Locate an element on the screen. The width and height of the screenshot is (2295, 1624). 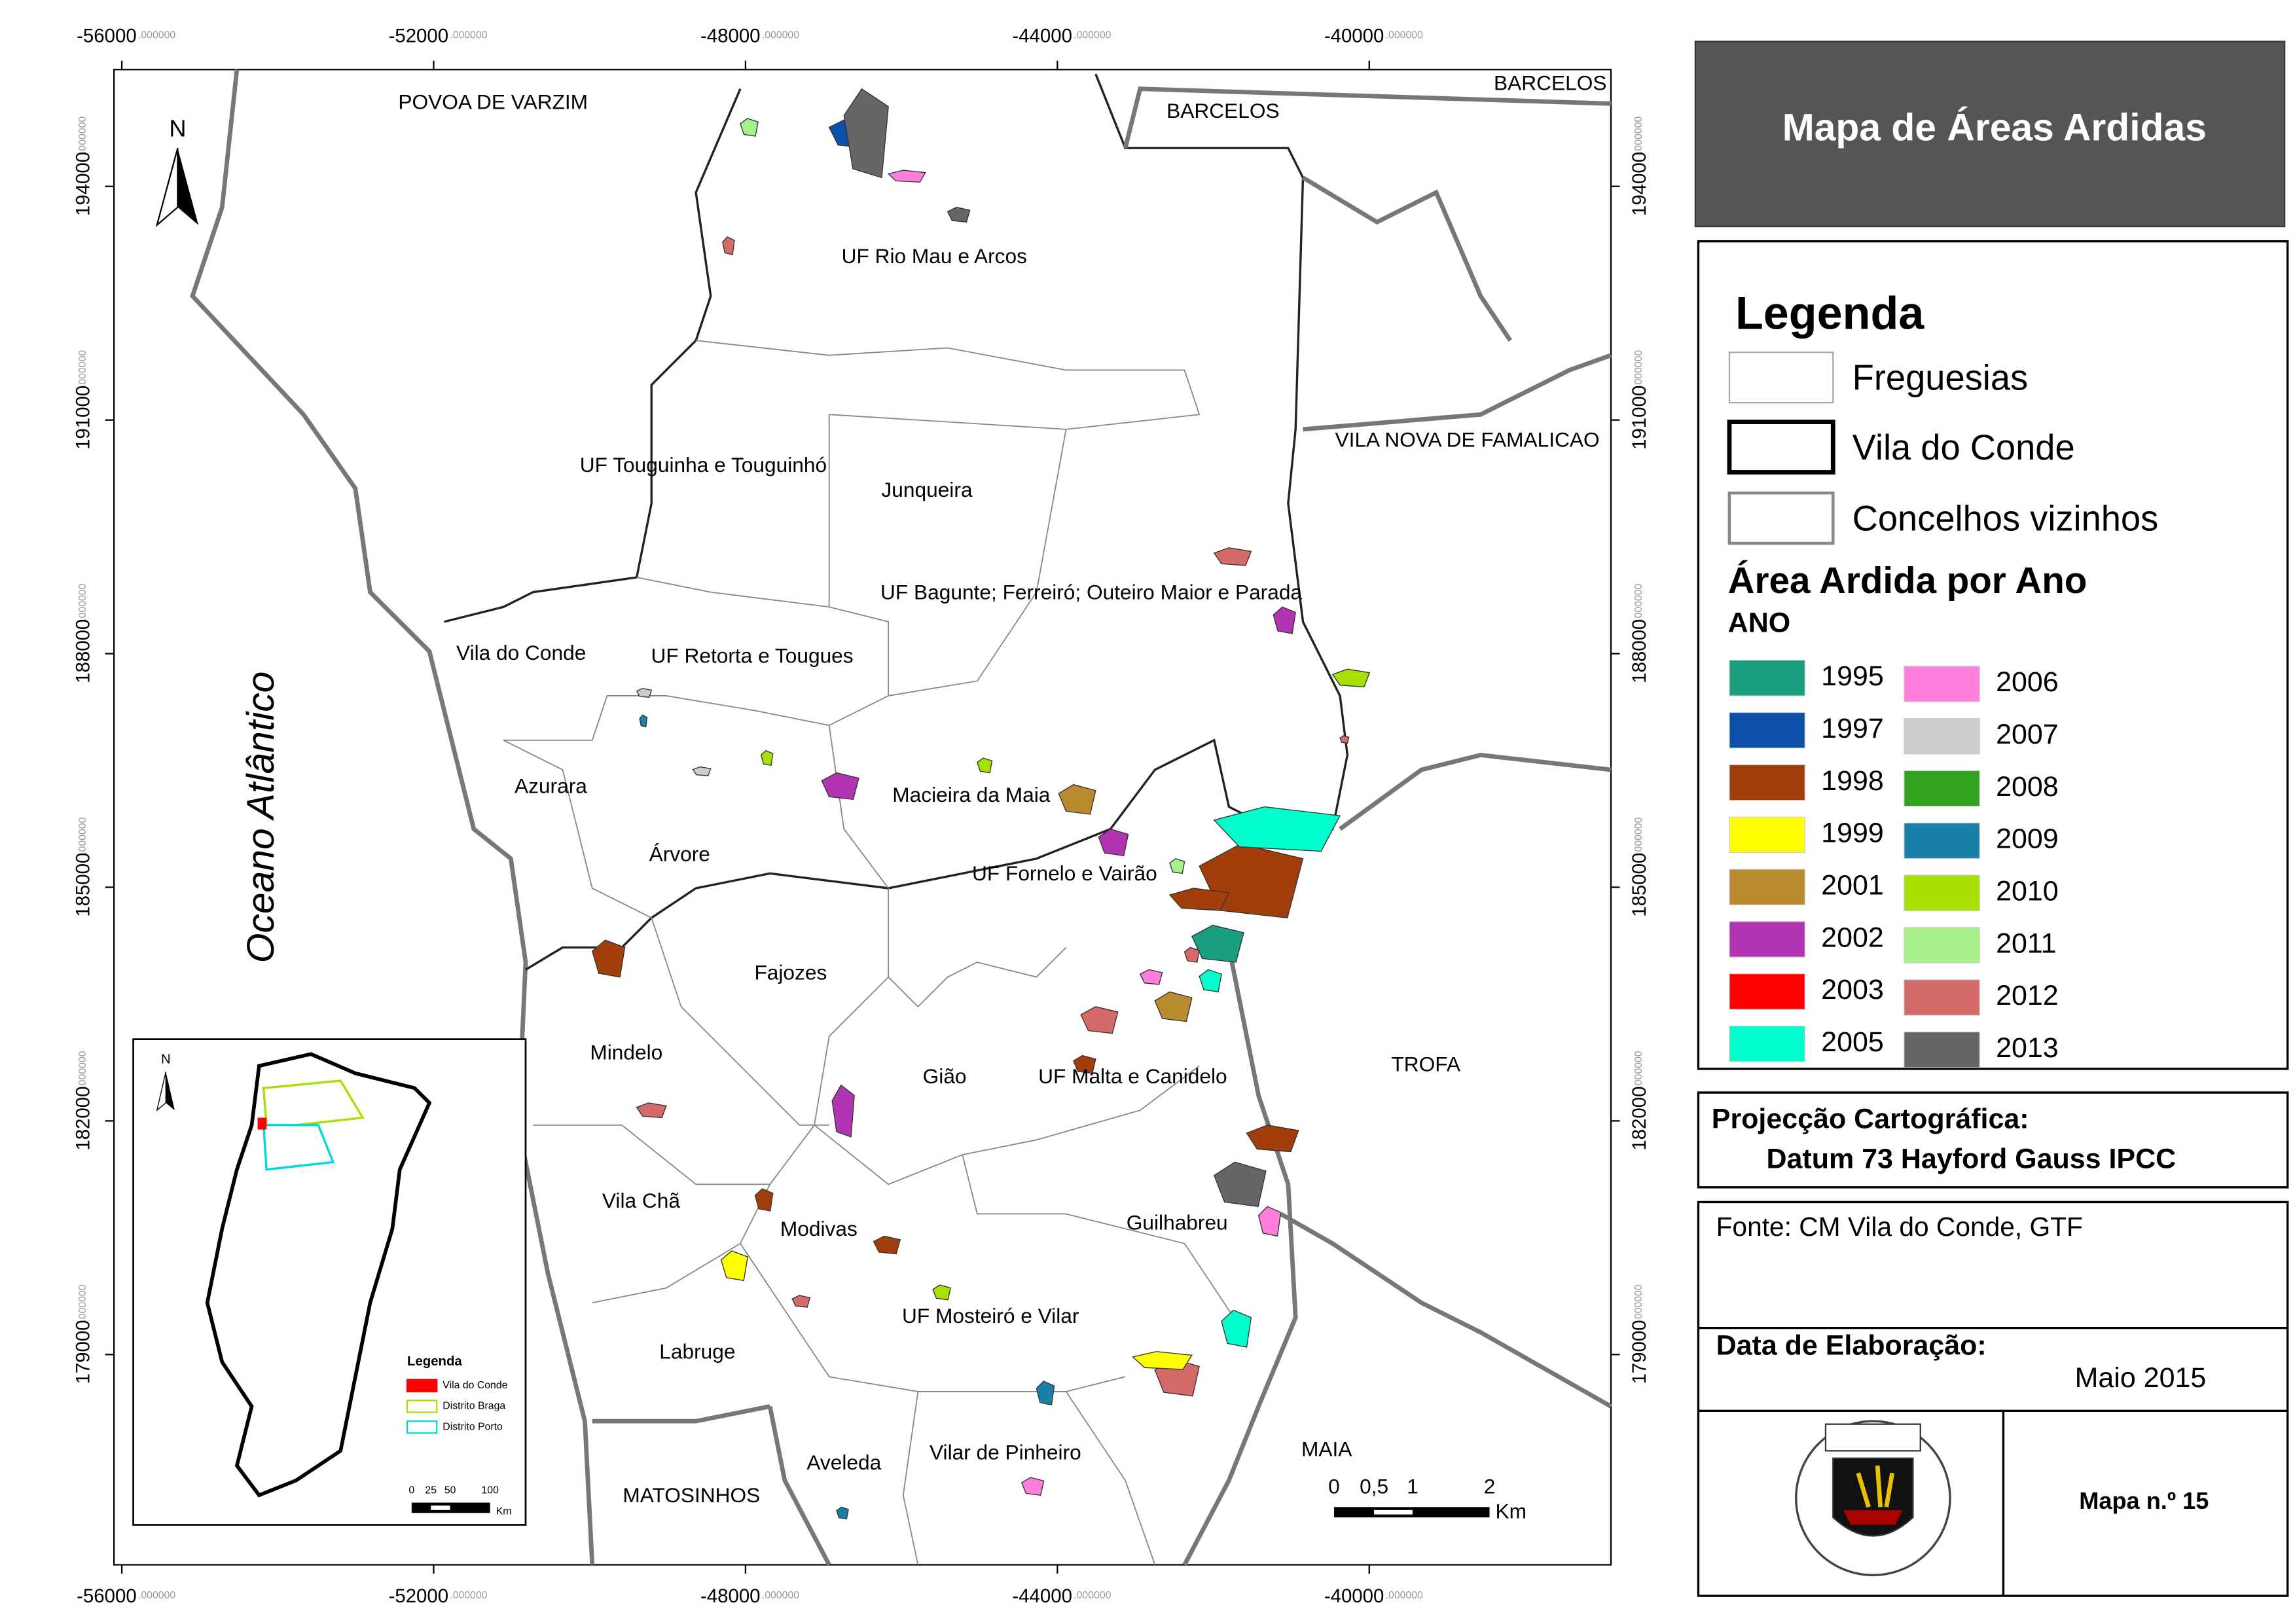
ocean-label: Oceano Atlântico is located at coordinates (261, 818).